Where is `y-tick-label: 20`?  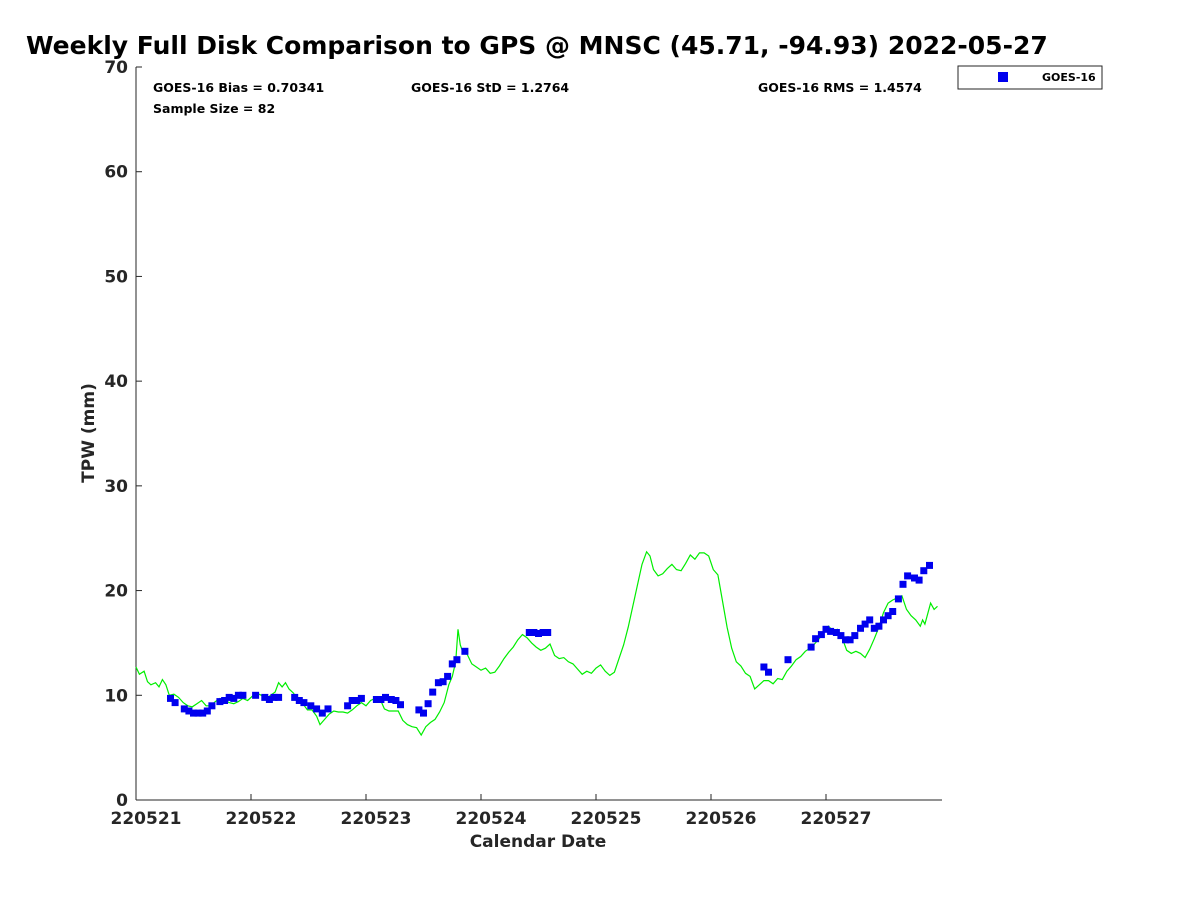
y-tick-label: 20 is located at coordinates (116, 592).